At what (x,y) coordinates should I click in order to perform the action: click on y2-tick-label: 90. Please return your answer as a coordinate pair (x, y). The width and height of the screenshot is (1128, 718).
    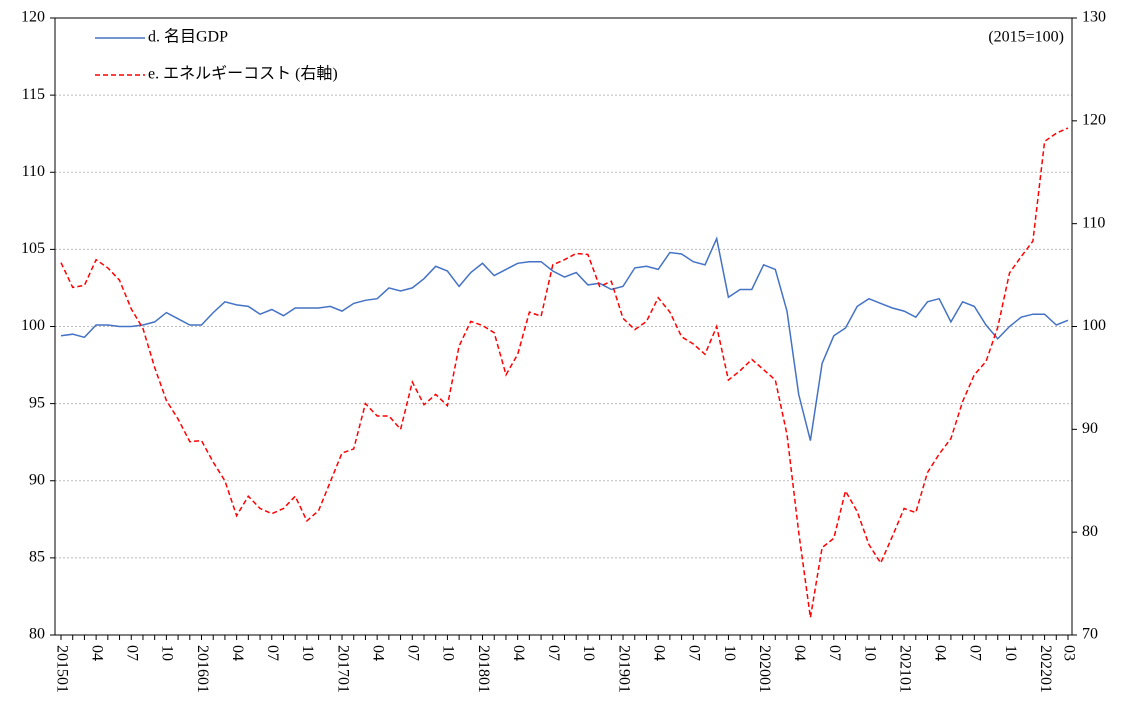
    Looking at the image, I should click on (1090, 428).